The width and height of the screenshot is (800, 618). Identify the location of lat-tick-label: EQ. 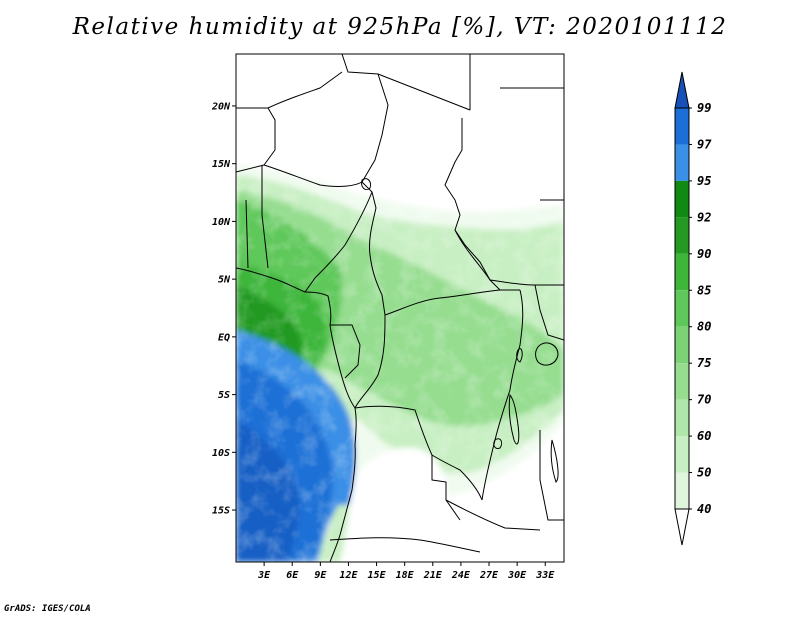
(224, 337).